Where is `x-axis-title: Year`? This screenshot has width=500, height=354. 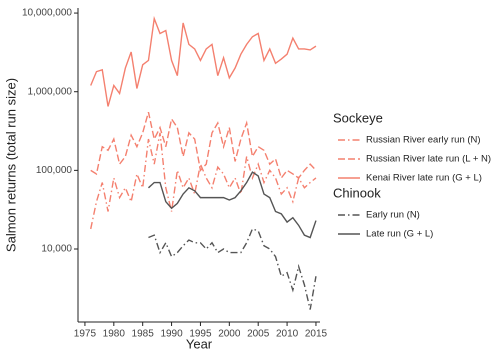
x-axis-title: Year is located at coordinates (199, 343).